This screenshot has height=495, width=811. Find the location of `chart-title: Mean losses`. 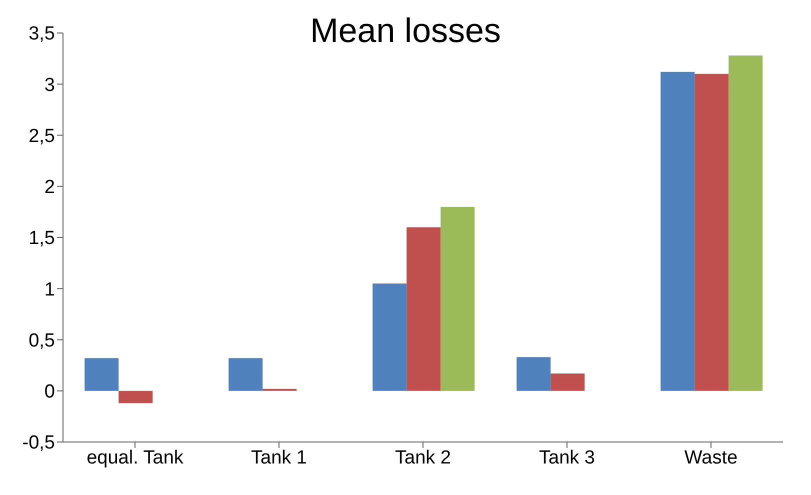

chart-title: Mean losses is located at coordinates (405, 31).